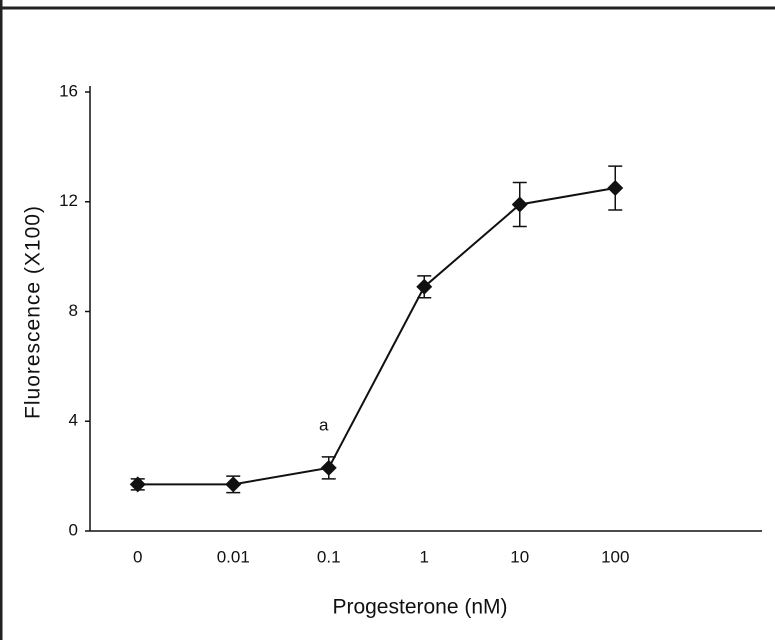  I want to click on y-tick-label: 12, so click(68, 200).